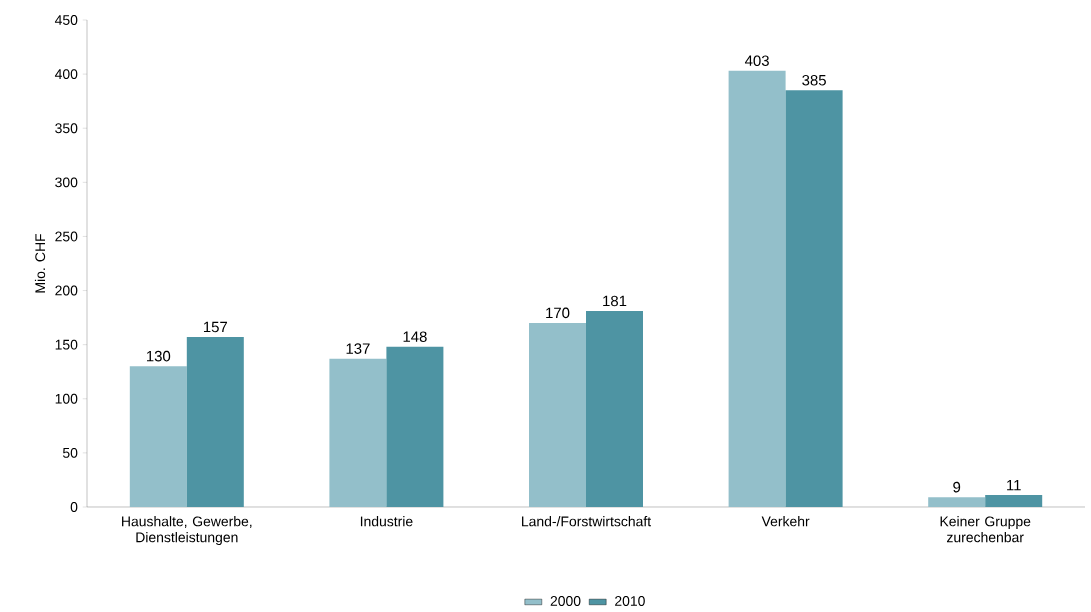 Image resolution: width=1091 pixels, height=612 pixels. What do you see at coordinates (66, 398) in the screenshot?
I see `y-tick-label: 100` at bounding box center [66, 398].